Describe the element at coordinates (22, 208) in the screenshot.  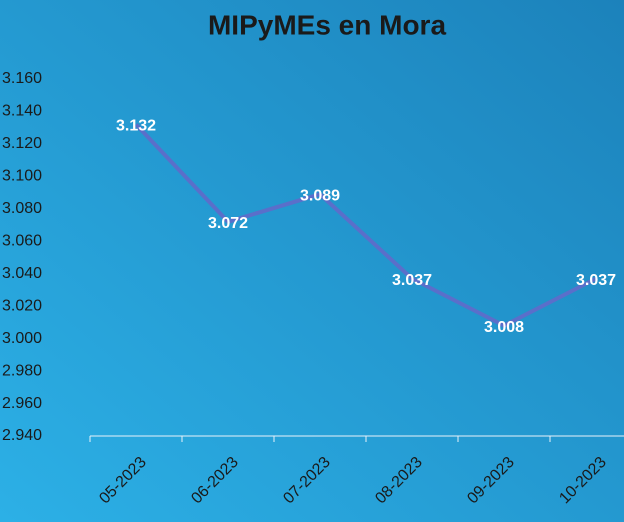
I see `y-tick-label: 3.080` at that location.